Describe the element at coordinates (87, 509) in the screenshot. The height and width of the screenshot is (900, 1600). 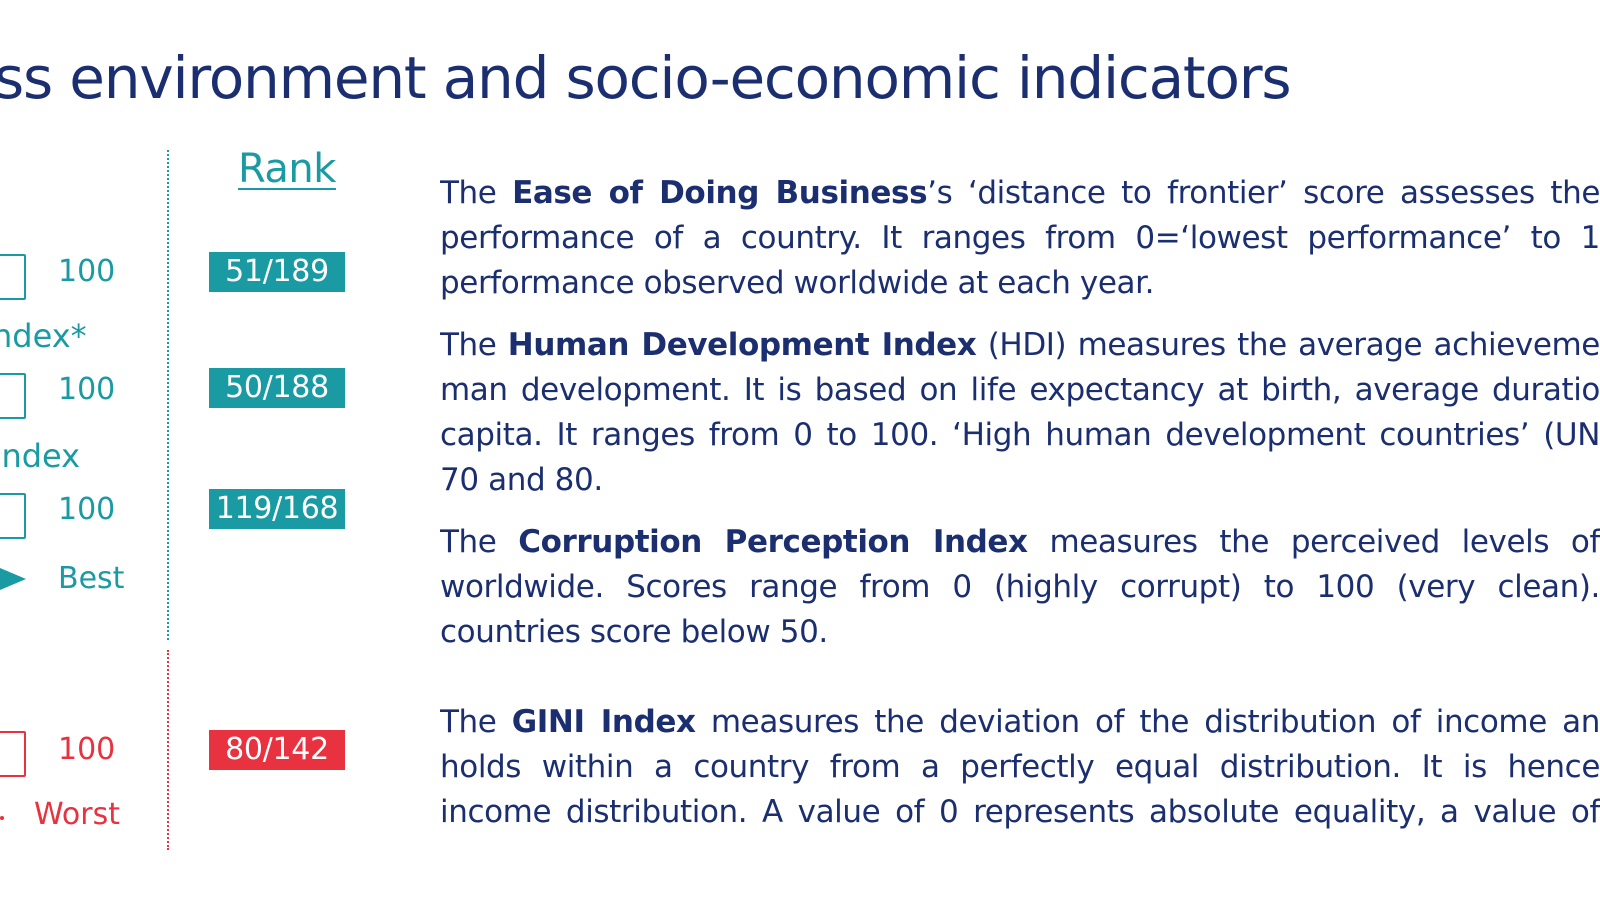
I see `scale-max-cpi: 100` at that location.